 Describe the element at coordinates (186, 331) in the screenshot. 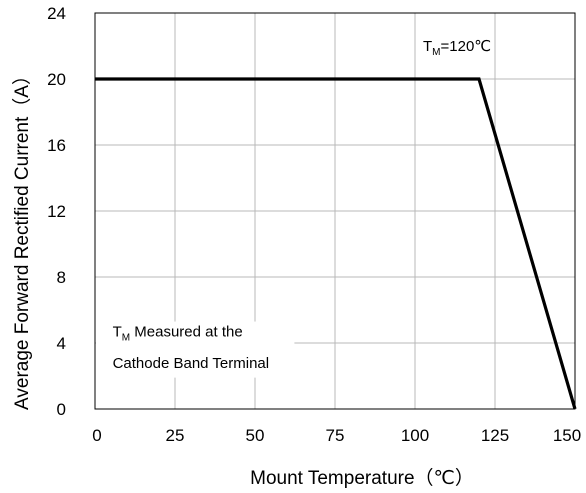

I see `annotation-part-2: Measured at the` at that location.